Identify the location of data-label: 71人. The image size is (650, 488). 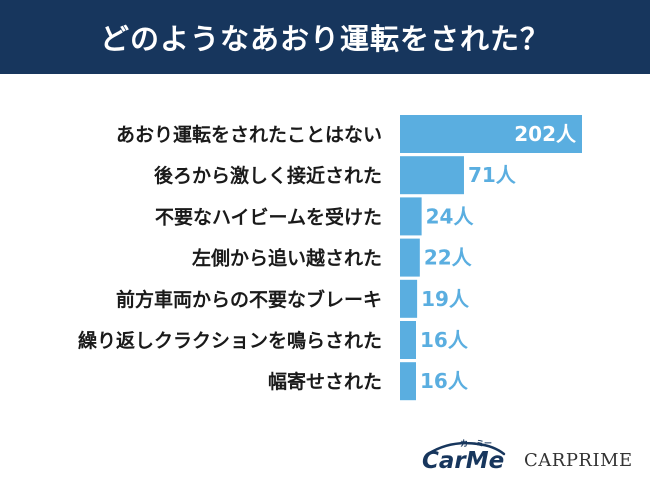
(492, 175).